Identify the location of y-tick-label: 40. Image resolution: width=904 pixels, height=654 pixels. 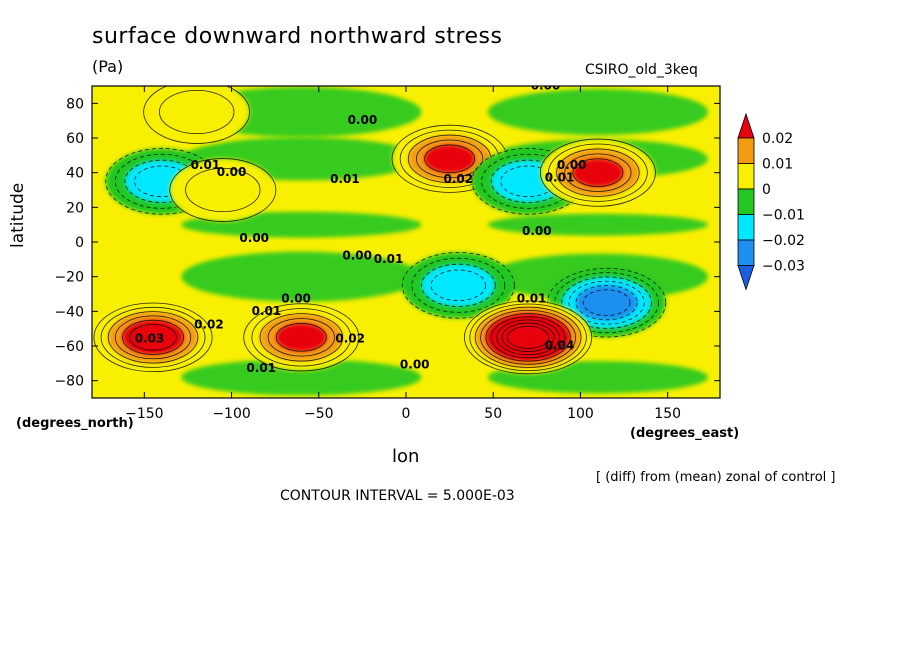
(75, 174).